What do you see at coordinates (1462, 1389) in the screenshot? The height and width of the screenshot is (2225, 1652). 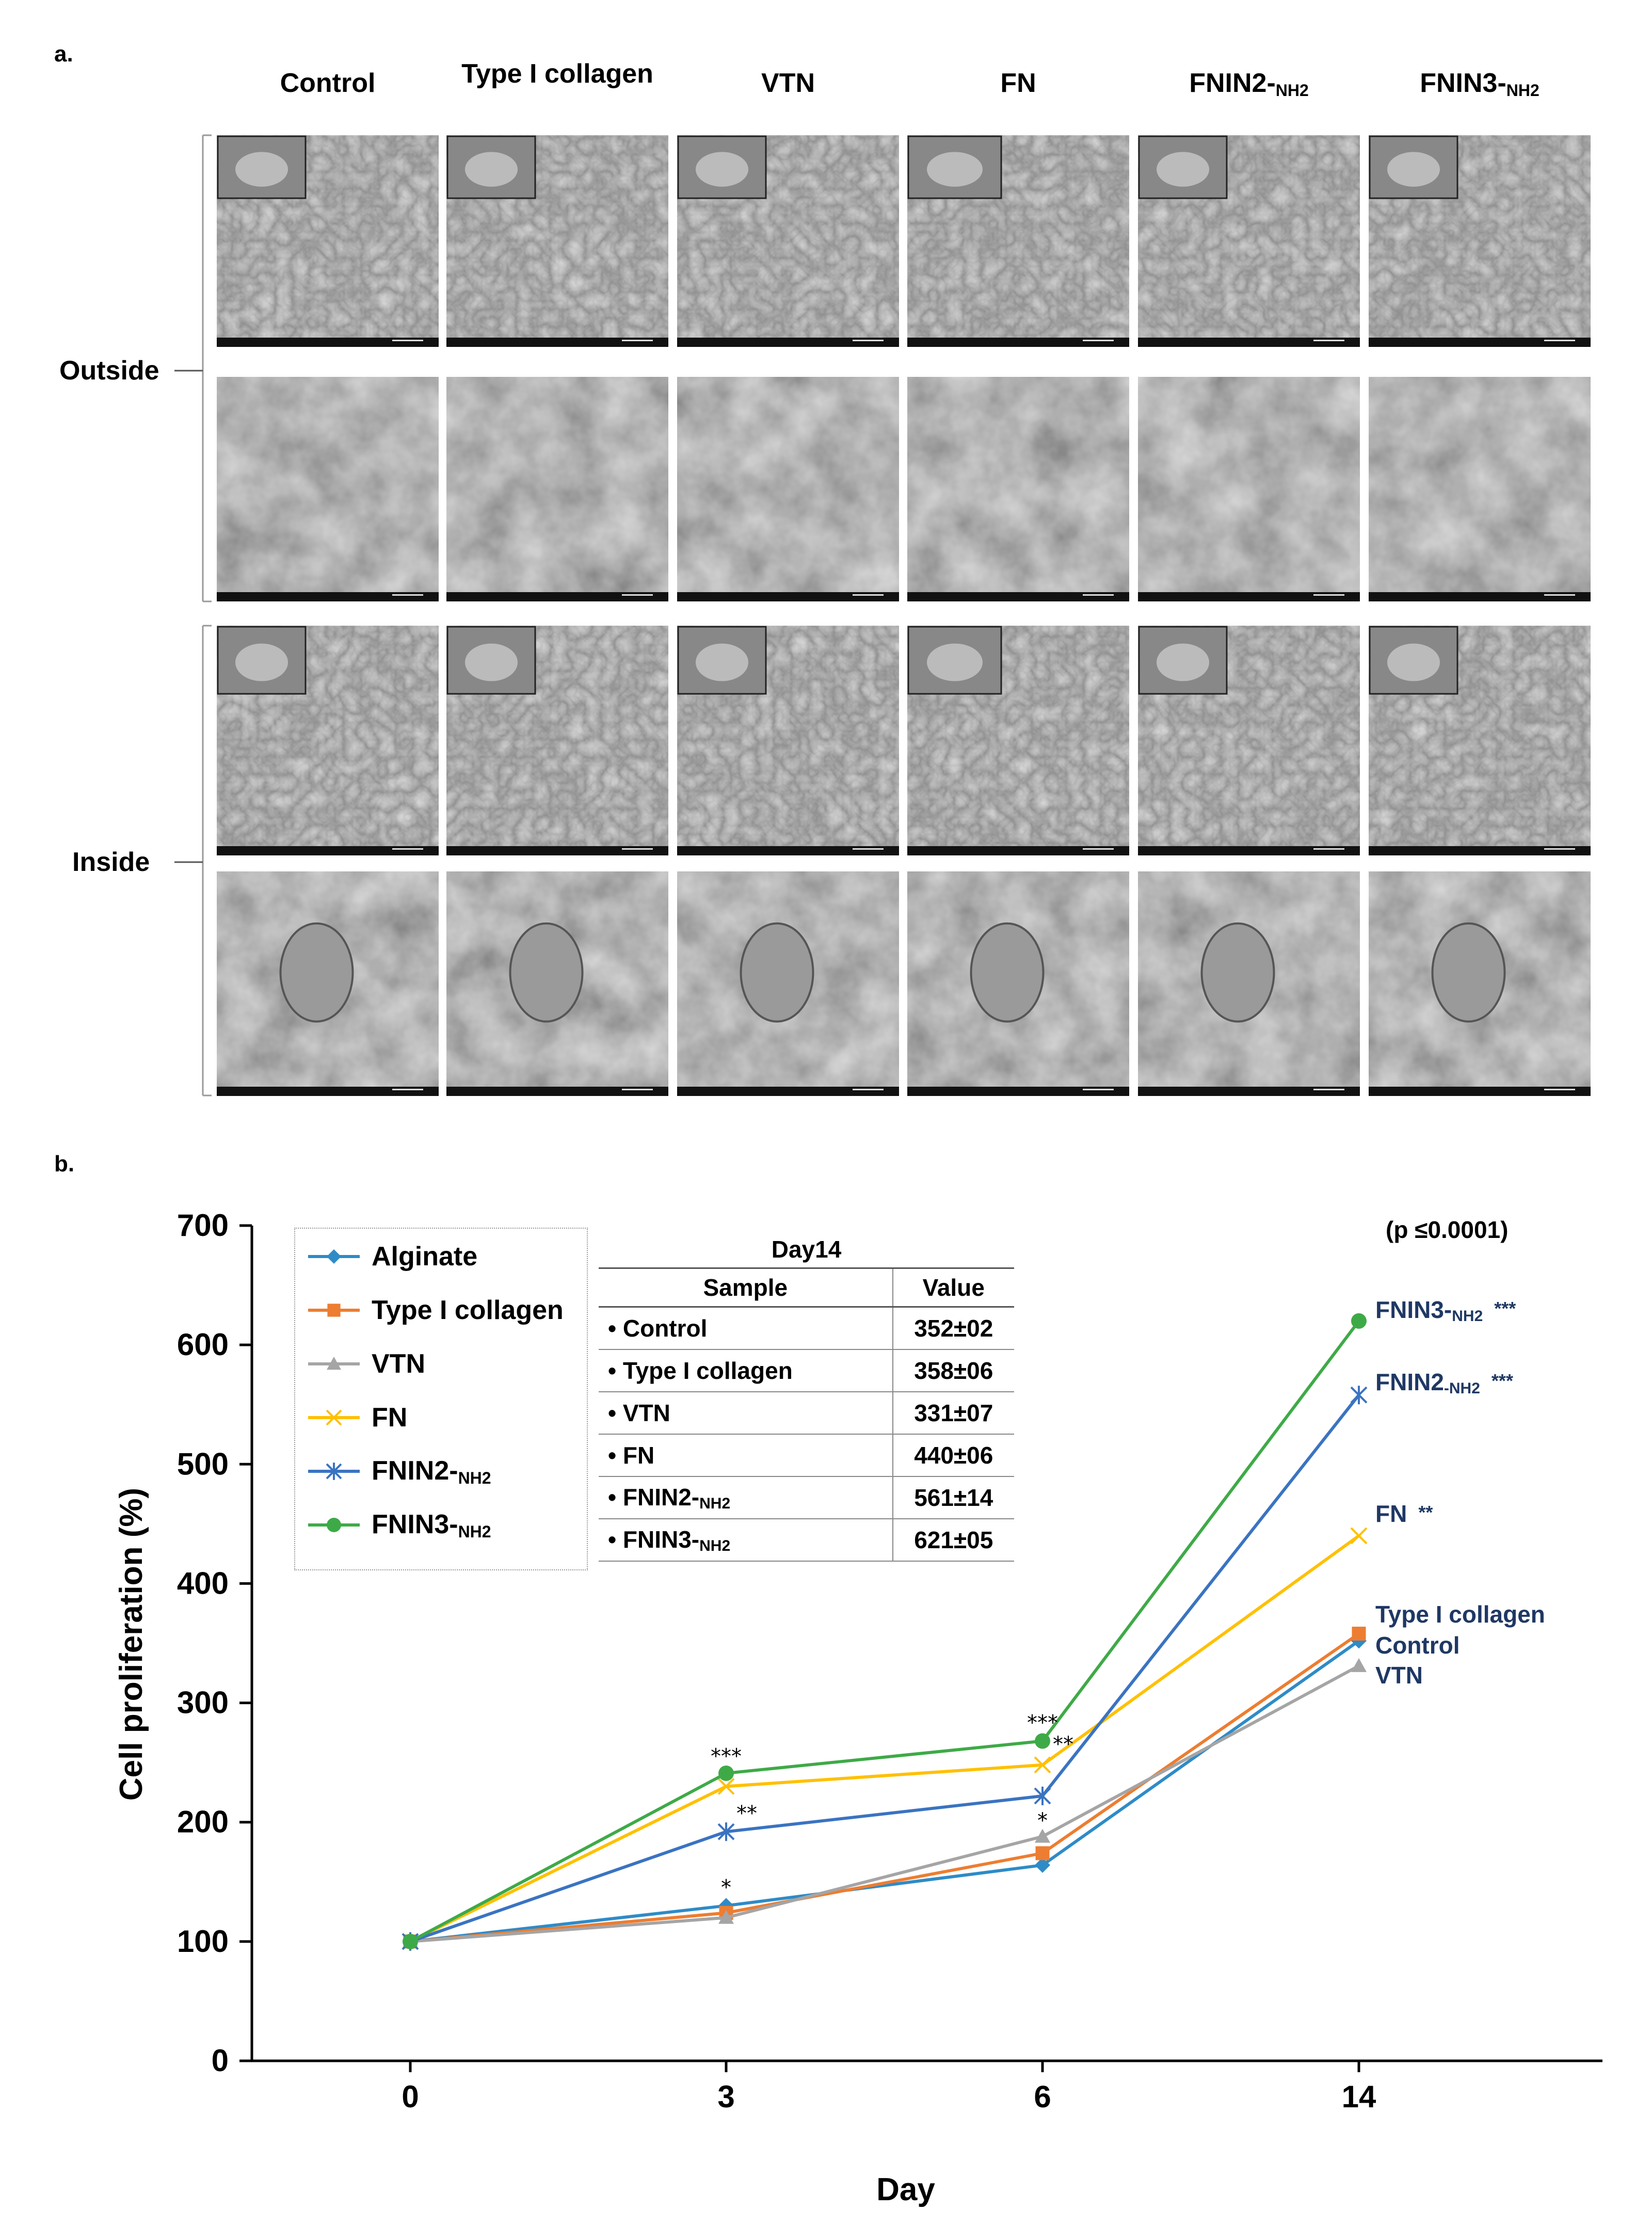 I see `series-annotation-1-subscript: -NH2` at bounding box center [1462, 1389].